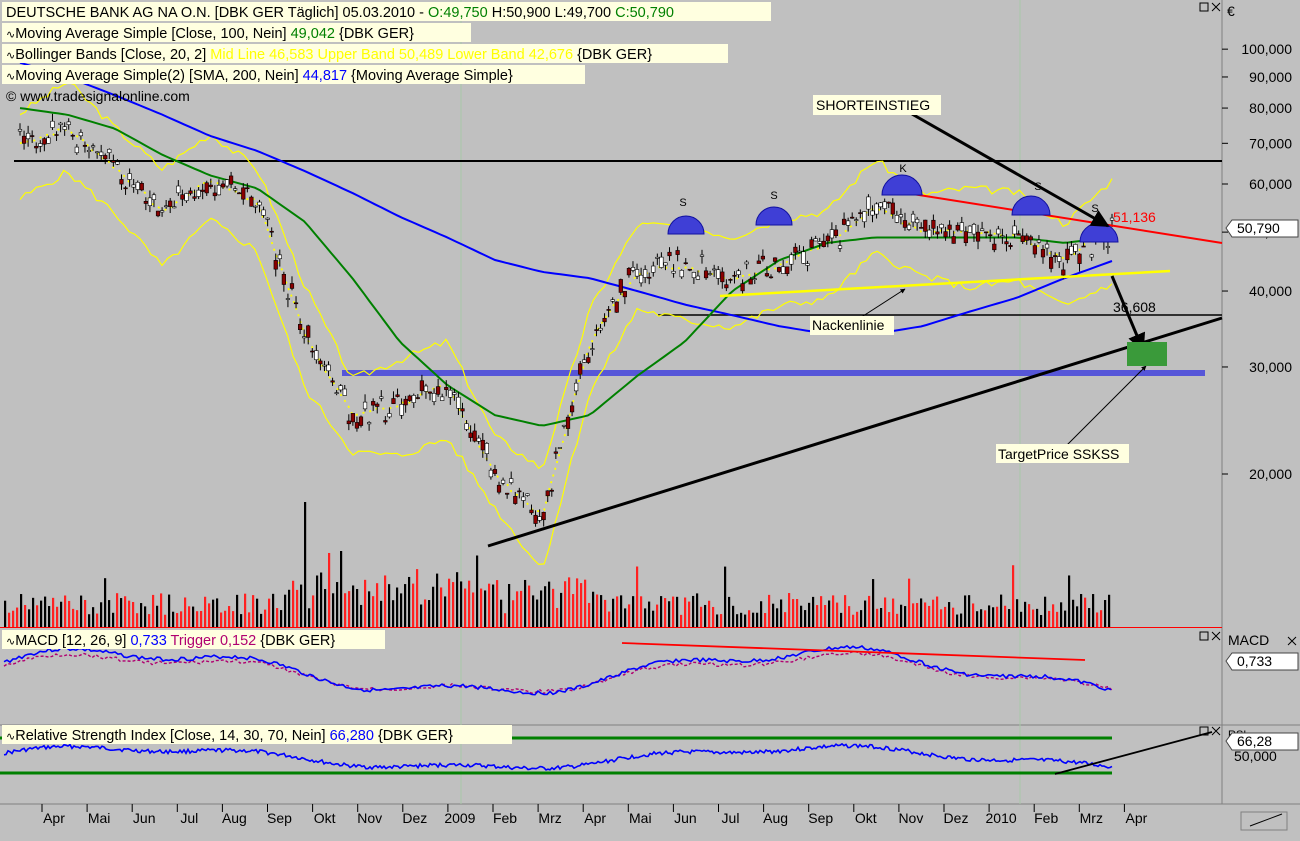 The image size is (1300, 841). What do you see at coordinates (1254, 741) in the screenshot?
I see `rsi-last-value: 66,28` at bounding box center [1254, 741].